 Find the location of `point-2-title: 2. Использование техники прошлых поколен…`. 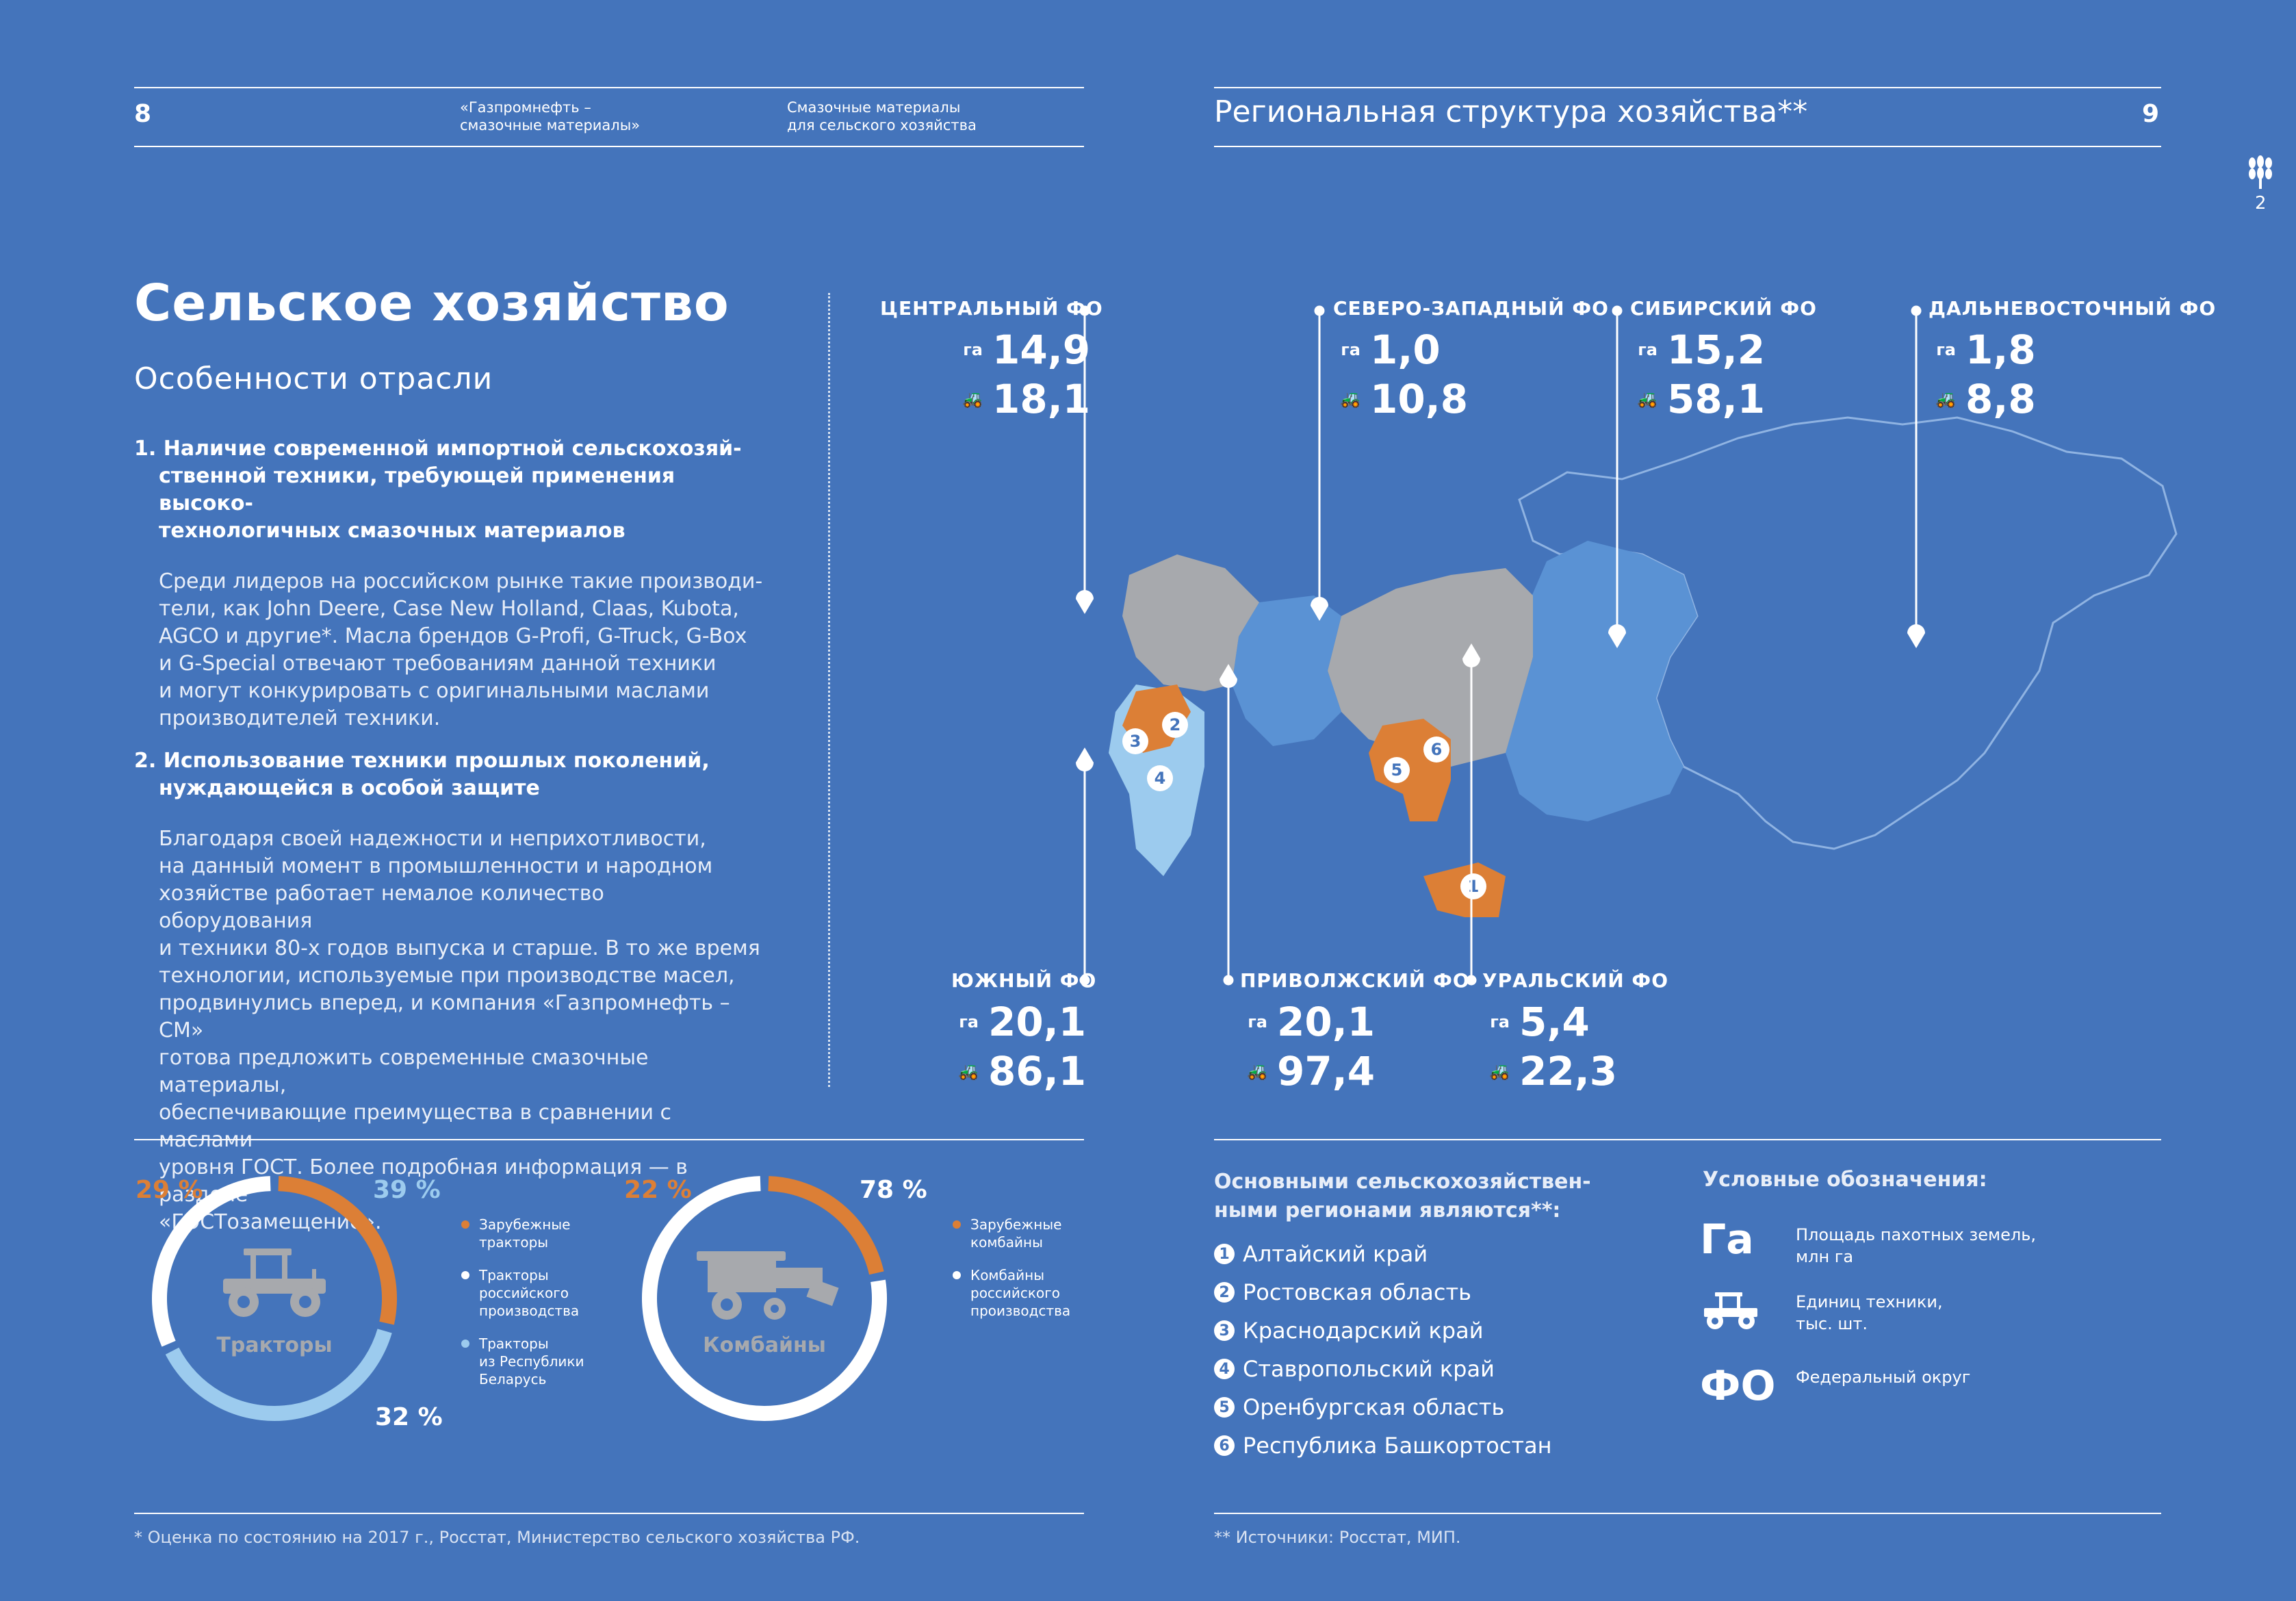

point-2-title: 2. Использование техники прошлых поколен… is located at coordinates (422, 774).